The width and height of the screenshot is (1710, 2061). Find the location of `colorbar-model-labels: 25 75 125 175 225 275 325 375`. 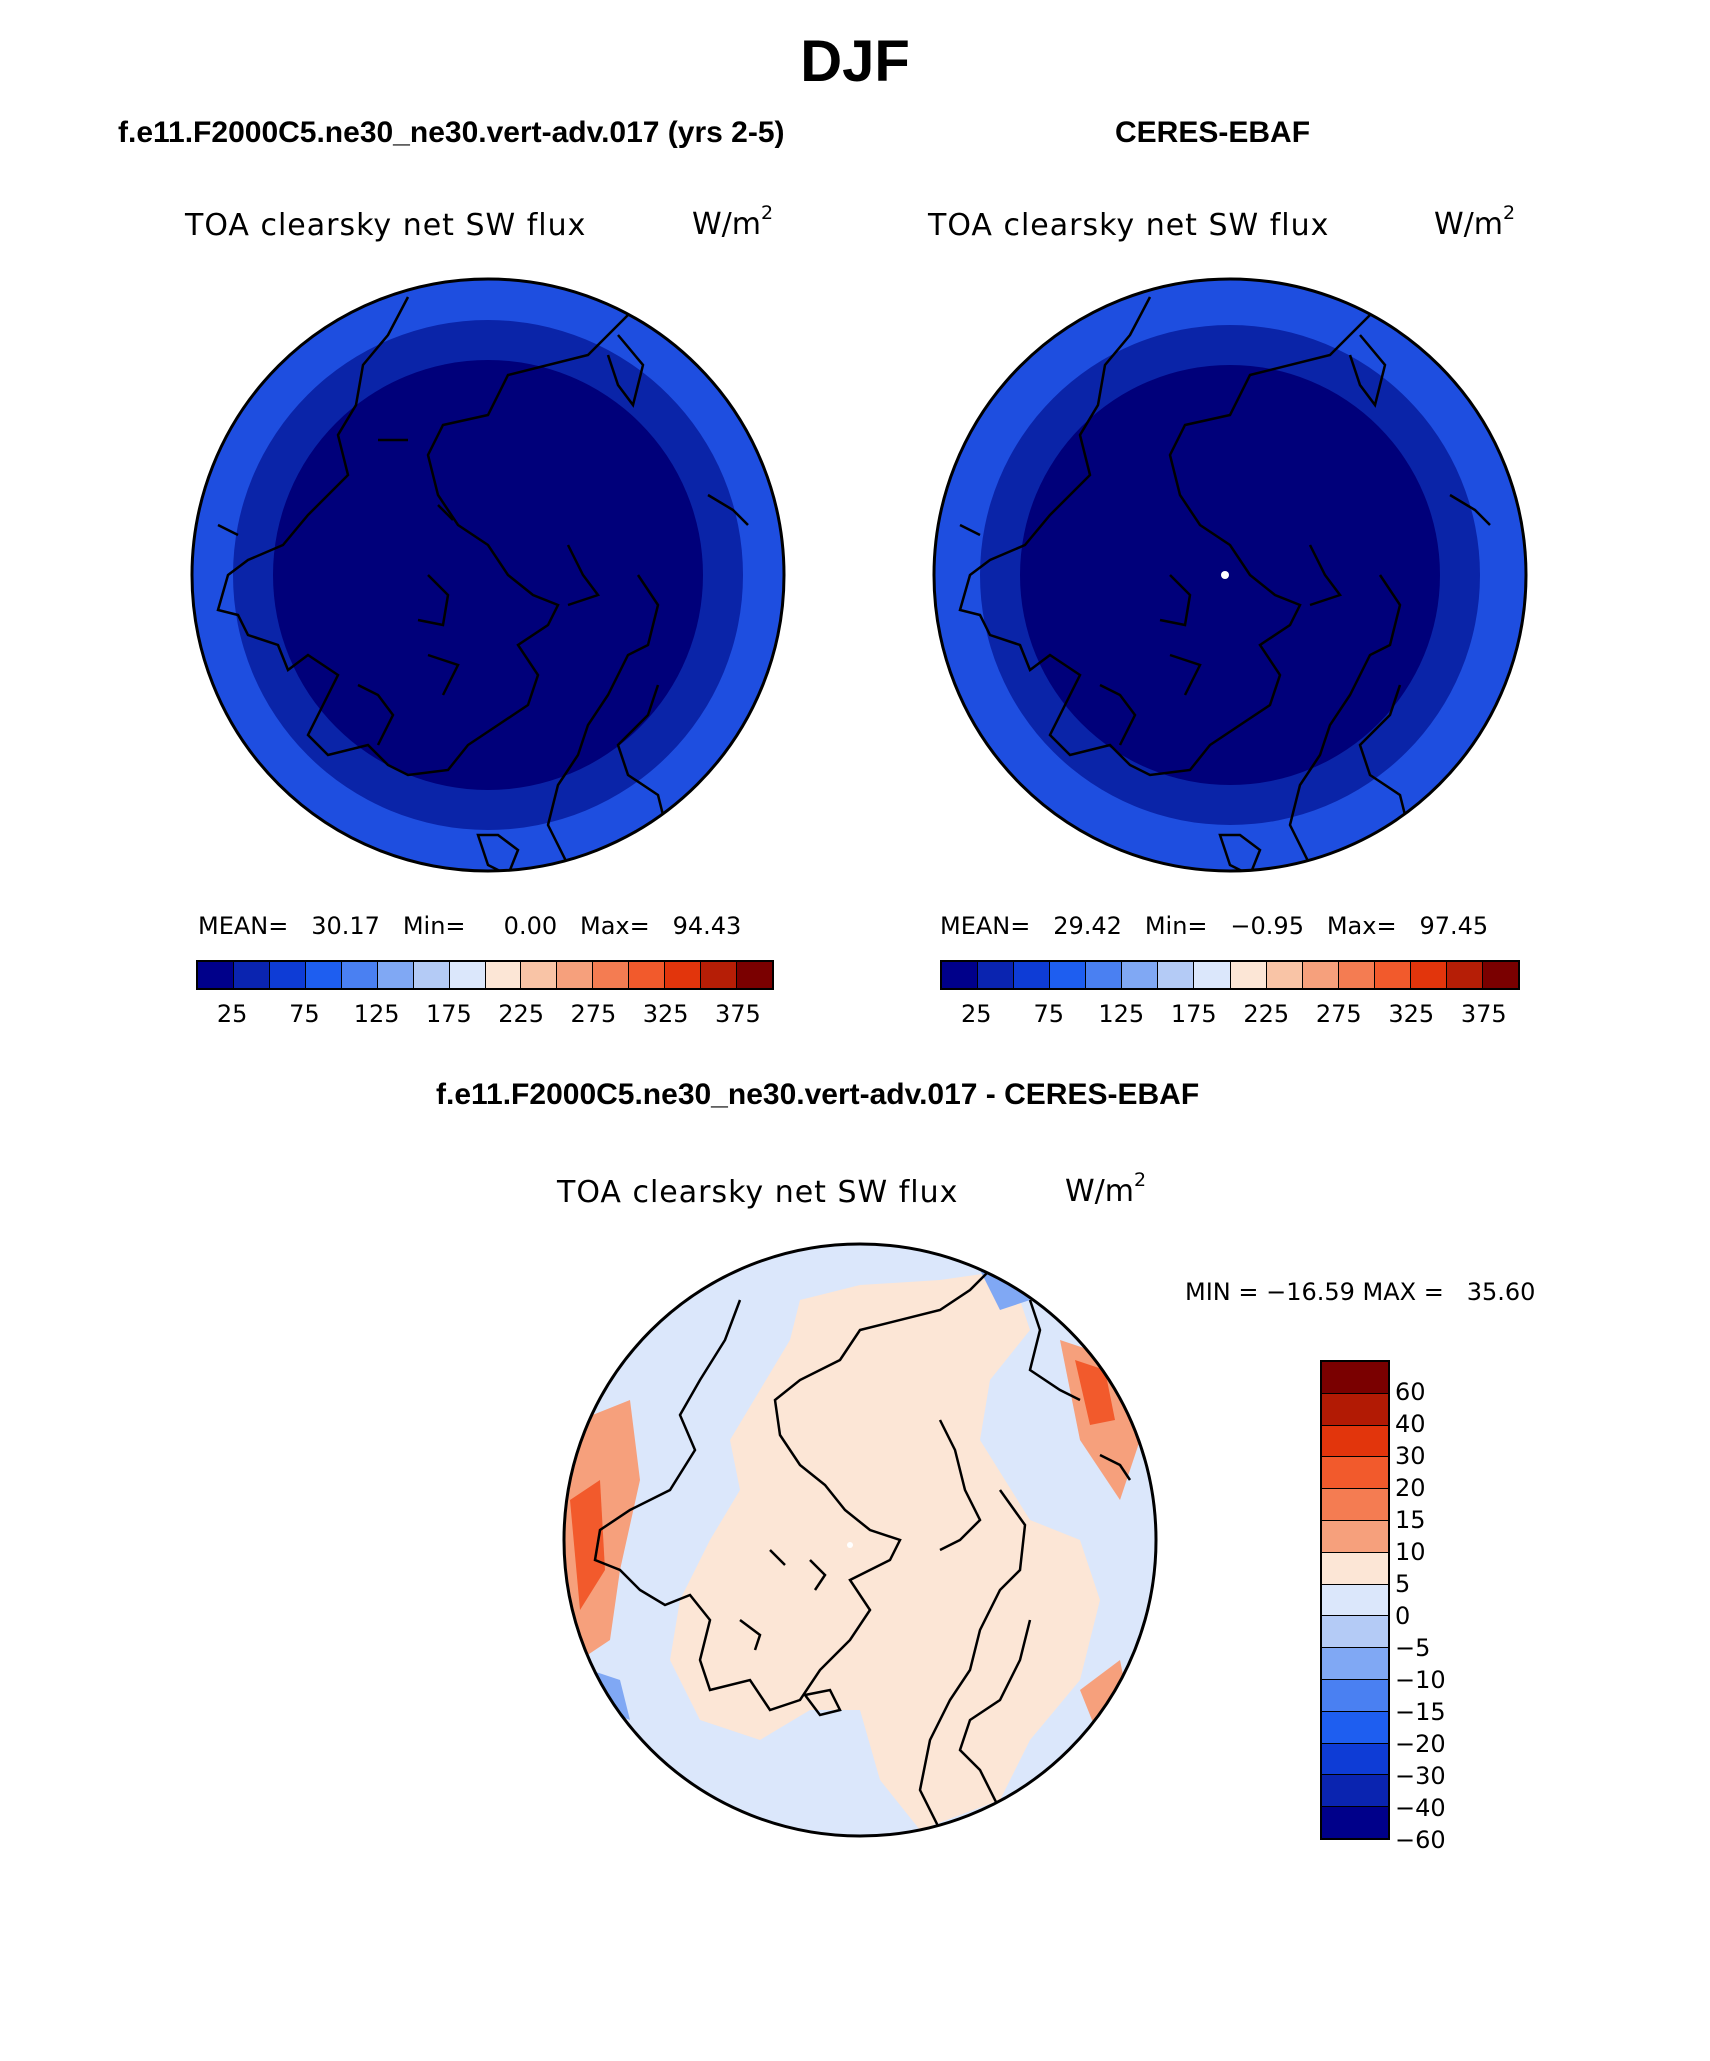

colorbar-model-labels: 25 75 125 175 225 275 325 375 is located at coordinates (485, 1015).